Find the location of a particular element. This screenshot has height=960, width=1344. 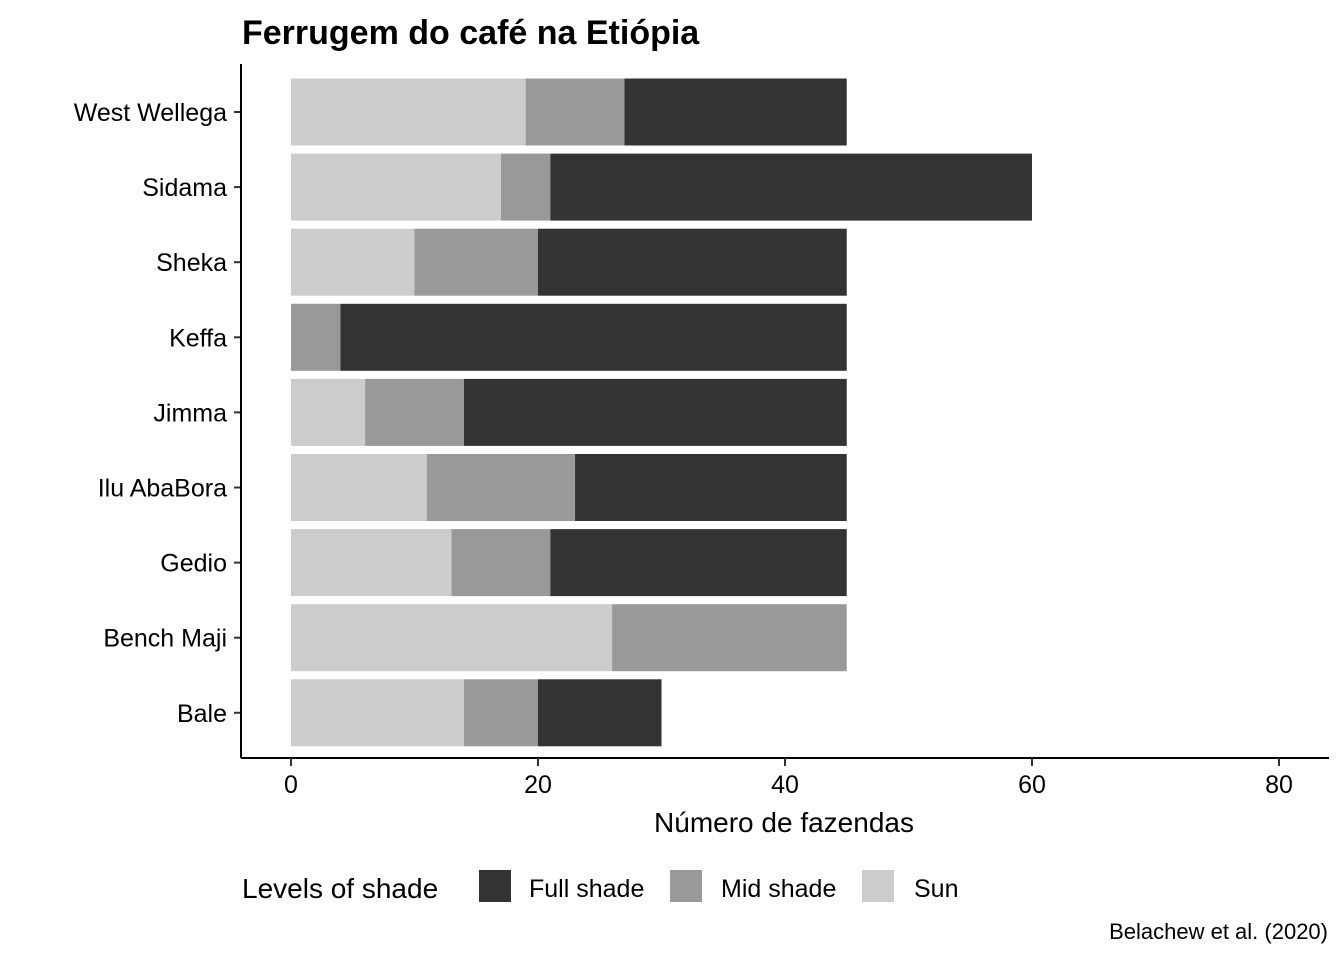

legend: Levels of shade Full shade Mid shade Sun is located at coordinates (600, 887).